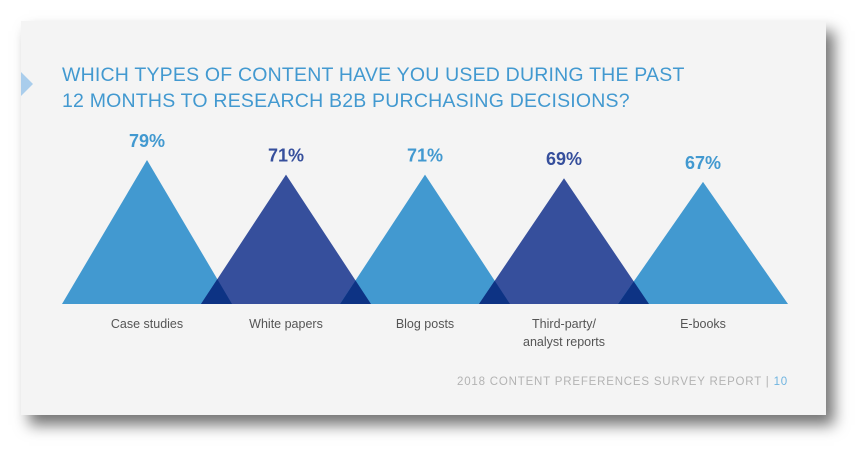 The image size is (868, 457). Describe the element at coordinates (615, 382) in the screenshot. I see `footer-text: 2018 CONTENT PREFERENCES SURVEY REPORT |` at that location.